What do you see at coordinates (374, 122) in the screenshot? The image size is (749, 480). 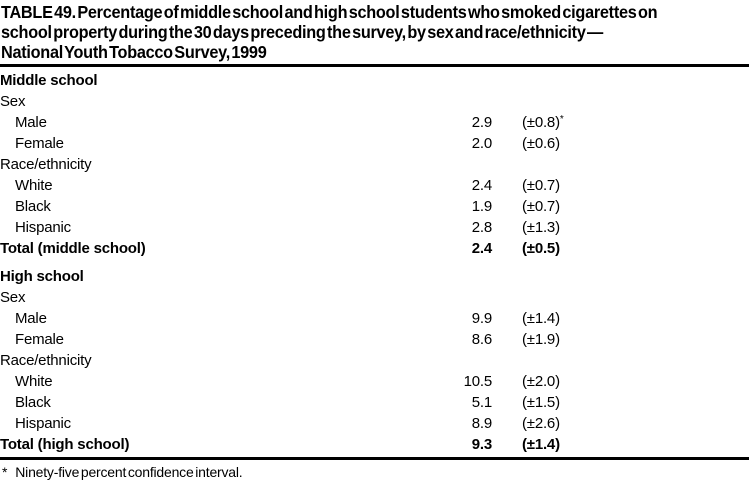 I see `table-row-male: Male 2.9 (±0.8)*` at bounding box center [374, 122].